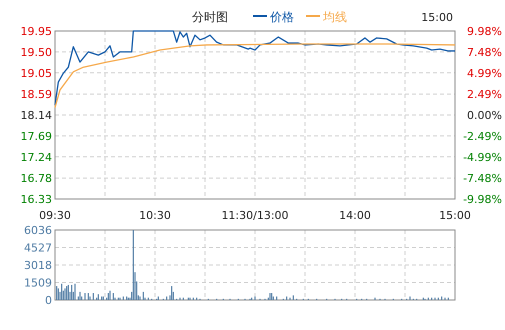 The image size is (505, 330). I want to click on y-tick-label: 19.05, so click(36, 73).